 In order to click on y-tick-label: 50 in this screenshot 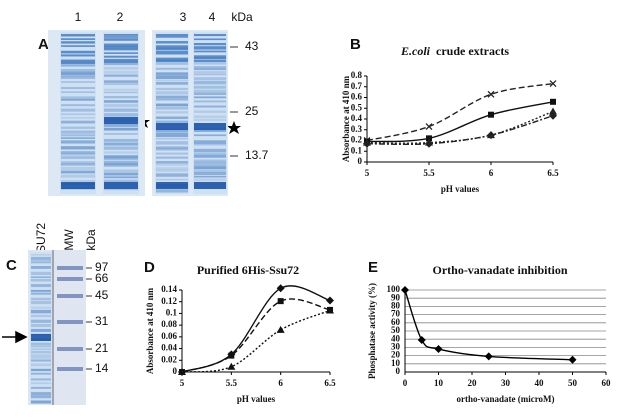, I will do `click(396, 330)`.